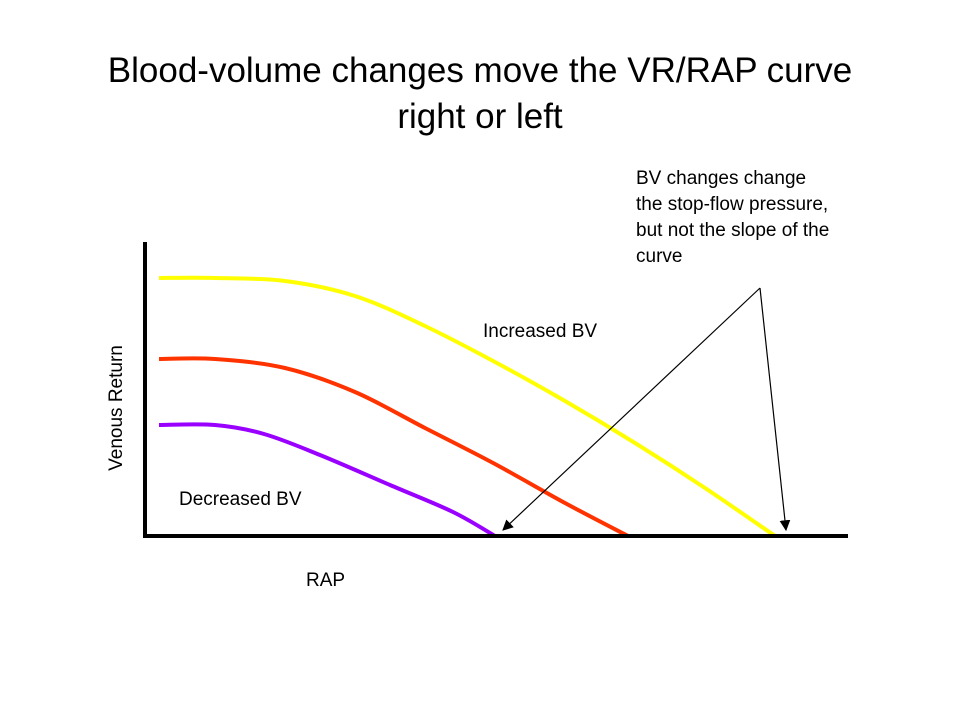 Image resolution: width=960 pixels, height=720 pixels. What do you see at coordinates (659, 256) in the screenshot?
I see `callout-line-4: curve` at bounding box center [659, 256].